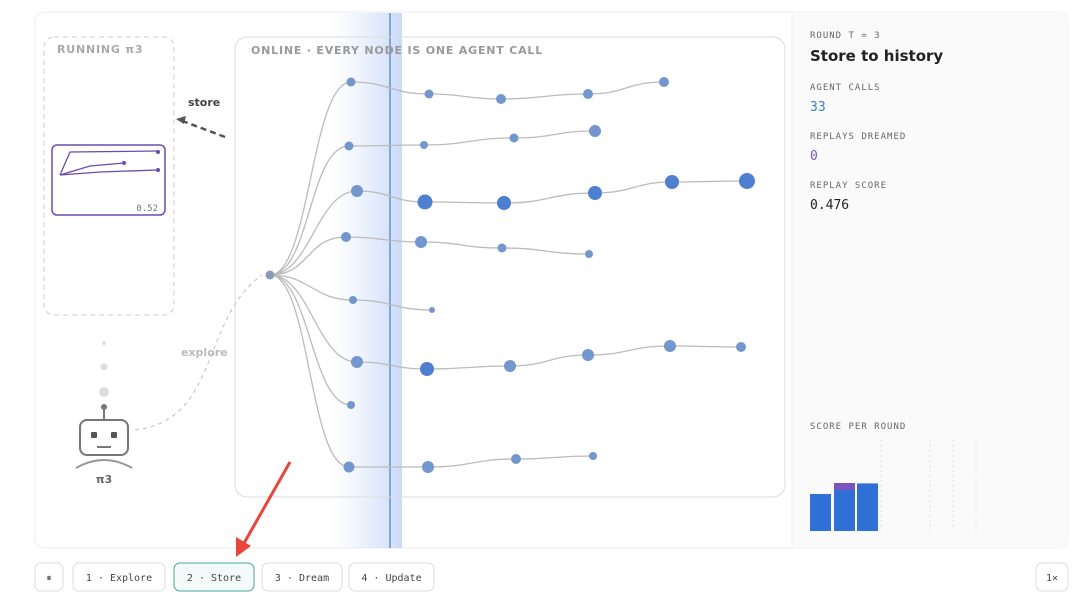  What do you see at coordinates (814, 156) in the screenshot?
I see `stat-value: 0` at bounding box center [814, 156].